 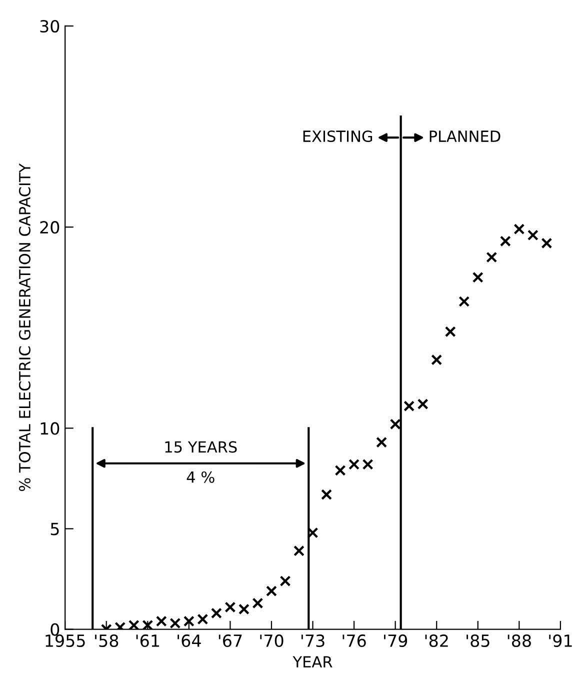 What do you see at coordinates (50, 26) in the screenshot?
I see `y-tick-label: 30` at bounding box center [50, 26].